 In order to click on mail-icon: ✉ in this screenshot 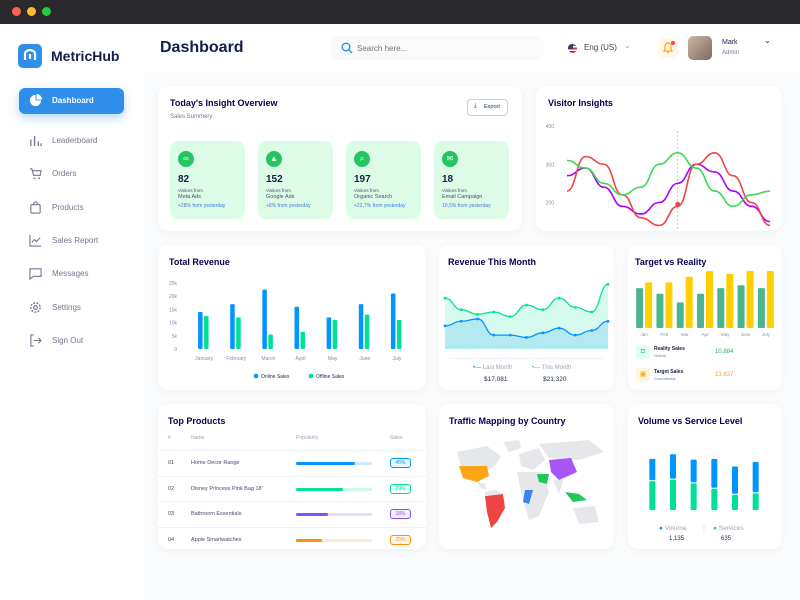, I will do `click(450, 159)`.